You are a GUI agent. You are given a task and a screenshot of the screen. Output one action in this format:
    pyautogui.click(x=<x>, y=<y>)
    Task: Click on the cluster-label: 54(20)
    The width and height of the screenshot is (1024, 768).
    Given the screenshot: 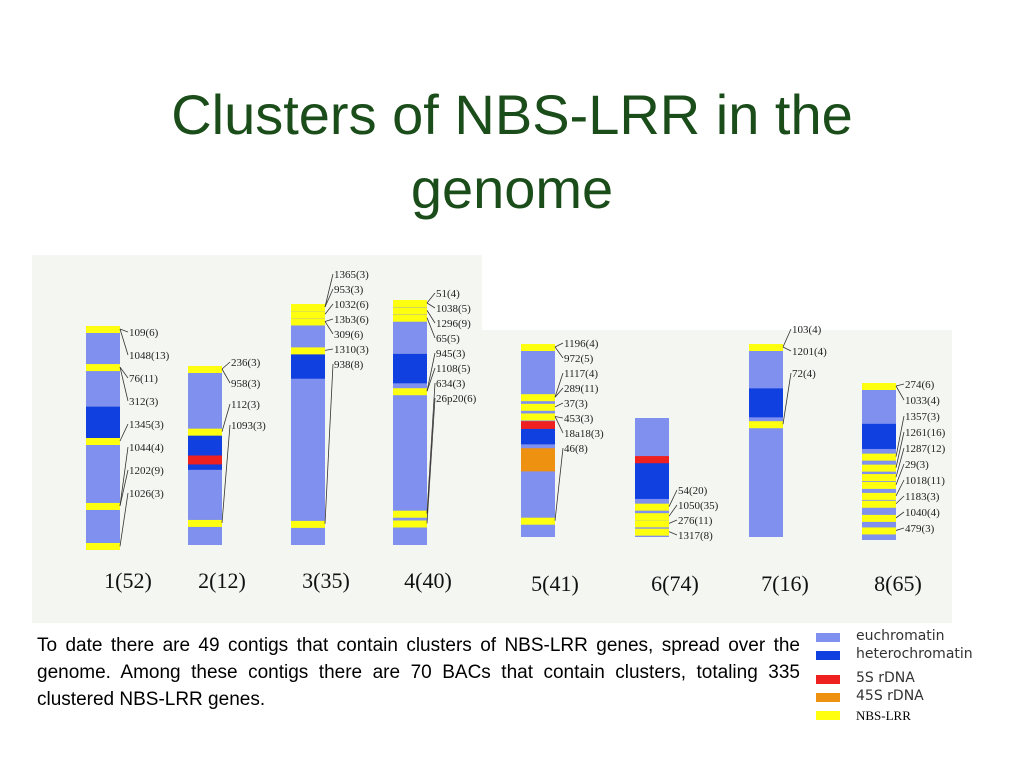 What is the action you would take?
    pyautogui.click(x=693, y=491)
    